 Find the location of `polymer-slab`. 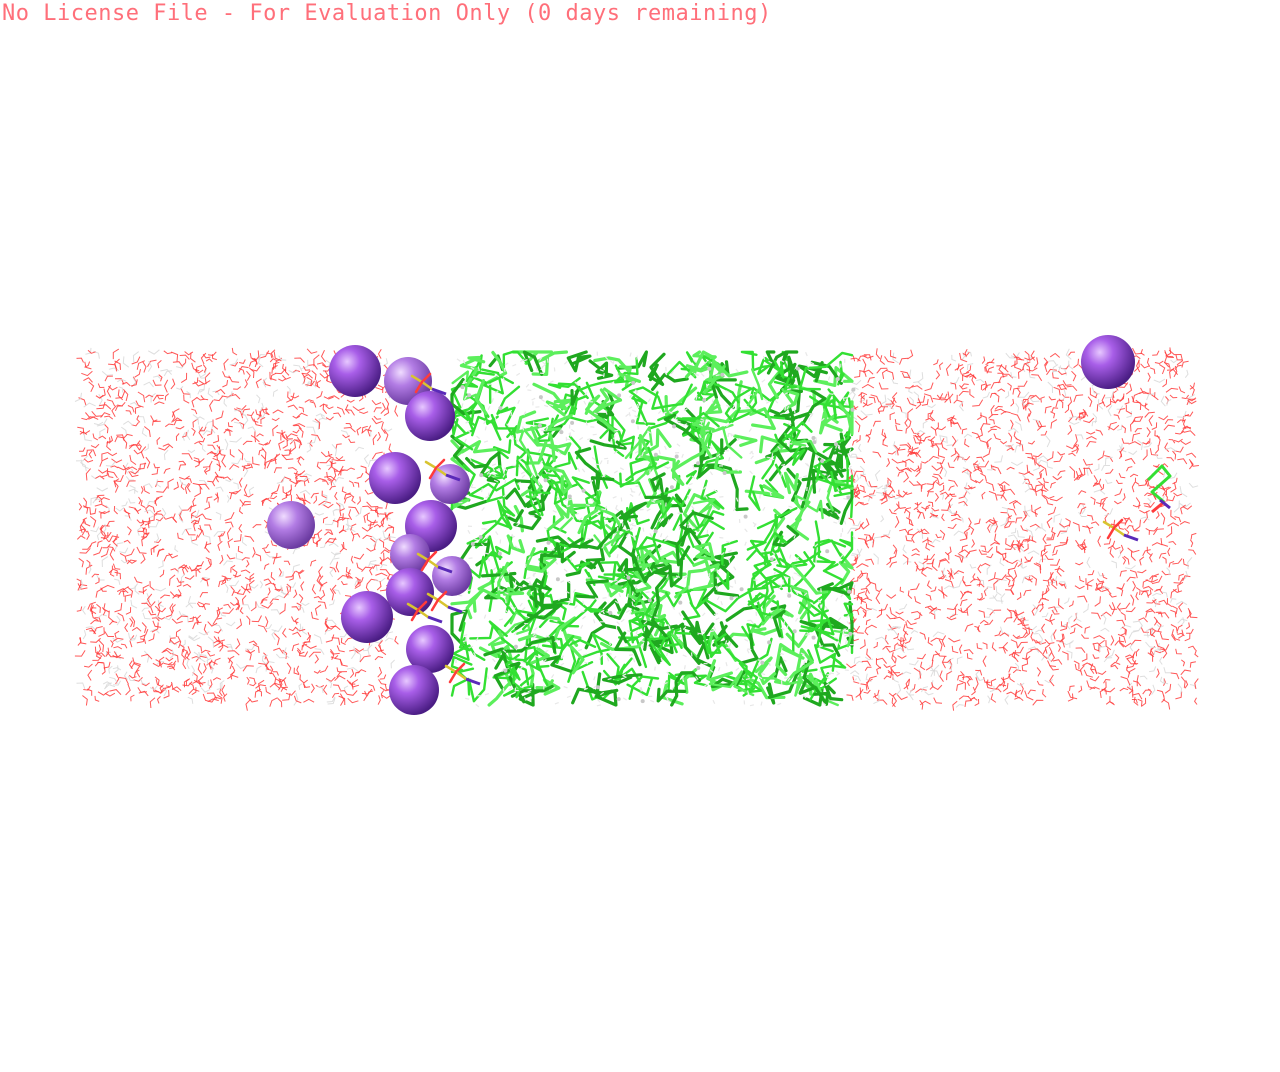

polymer-slab is located at coordinates (654, 529).